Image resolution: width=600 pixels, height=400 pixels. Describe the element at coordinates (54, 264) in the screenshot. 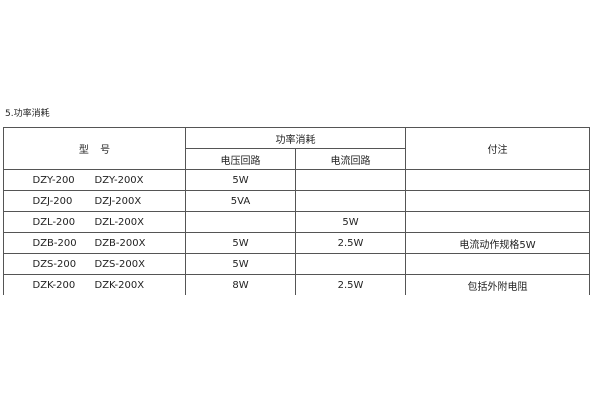

I see `model-name: DZS-200` at that location.